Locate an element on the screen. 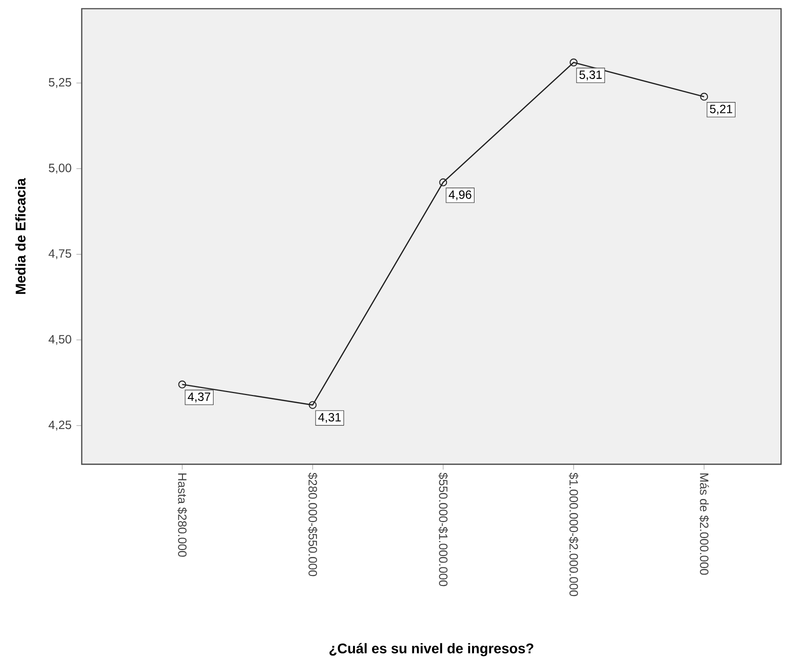 The width and height of the screenshot is (794, 662). x-tick-label: Más de $2.000.000 is located at coordinates (704, 524).